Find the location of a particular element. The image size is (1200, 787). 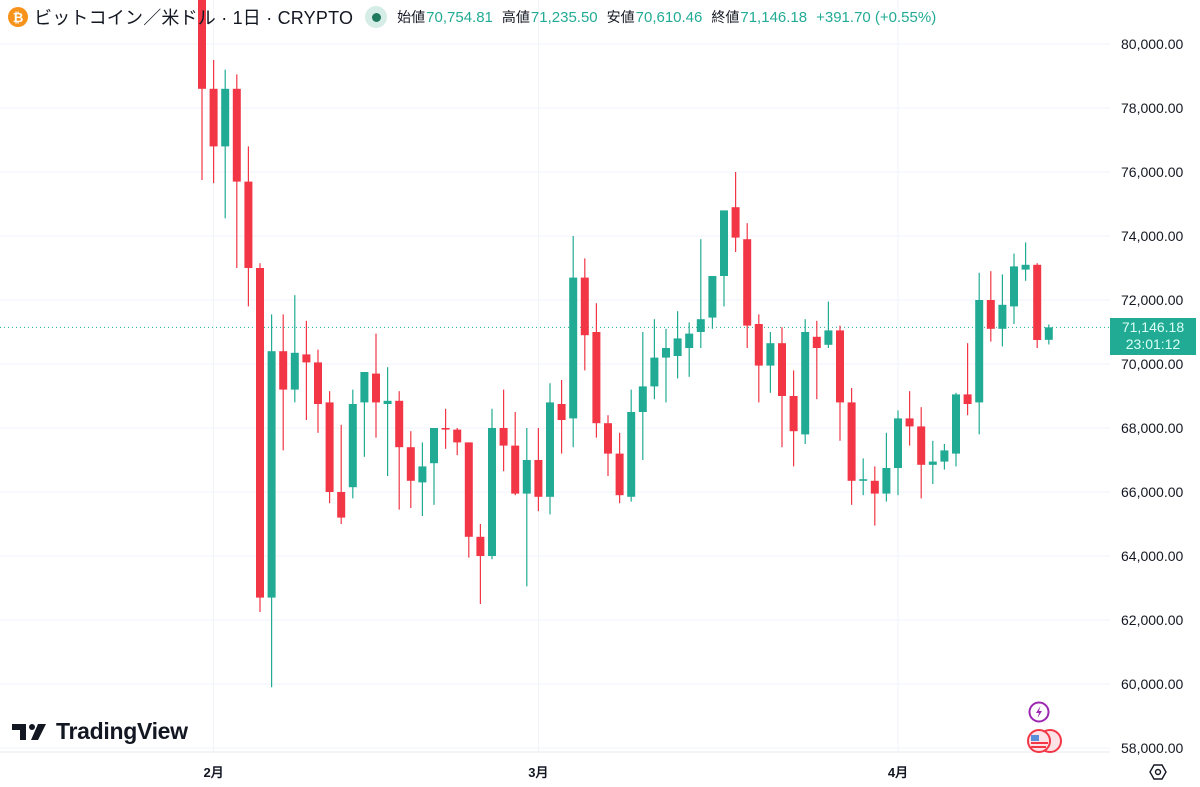

open-label: 始値 is located at coordinates (411, 17).